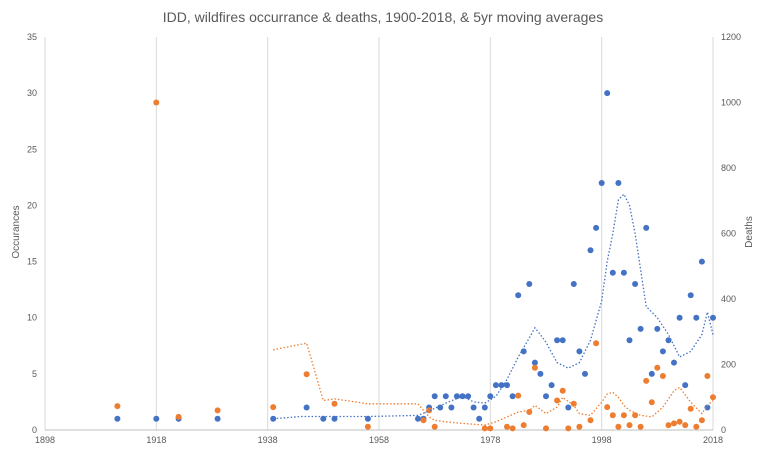 The width and height of the screenshot is (770, 455). I want to click on x-tick-label: 1918, so click(156, 440).